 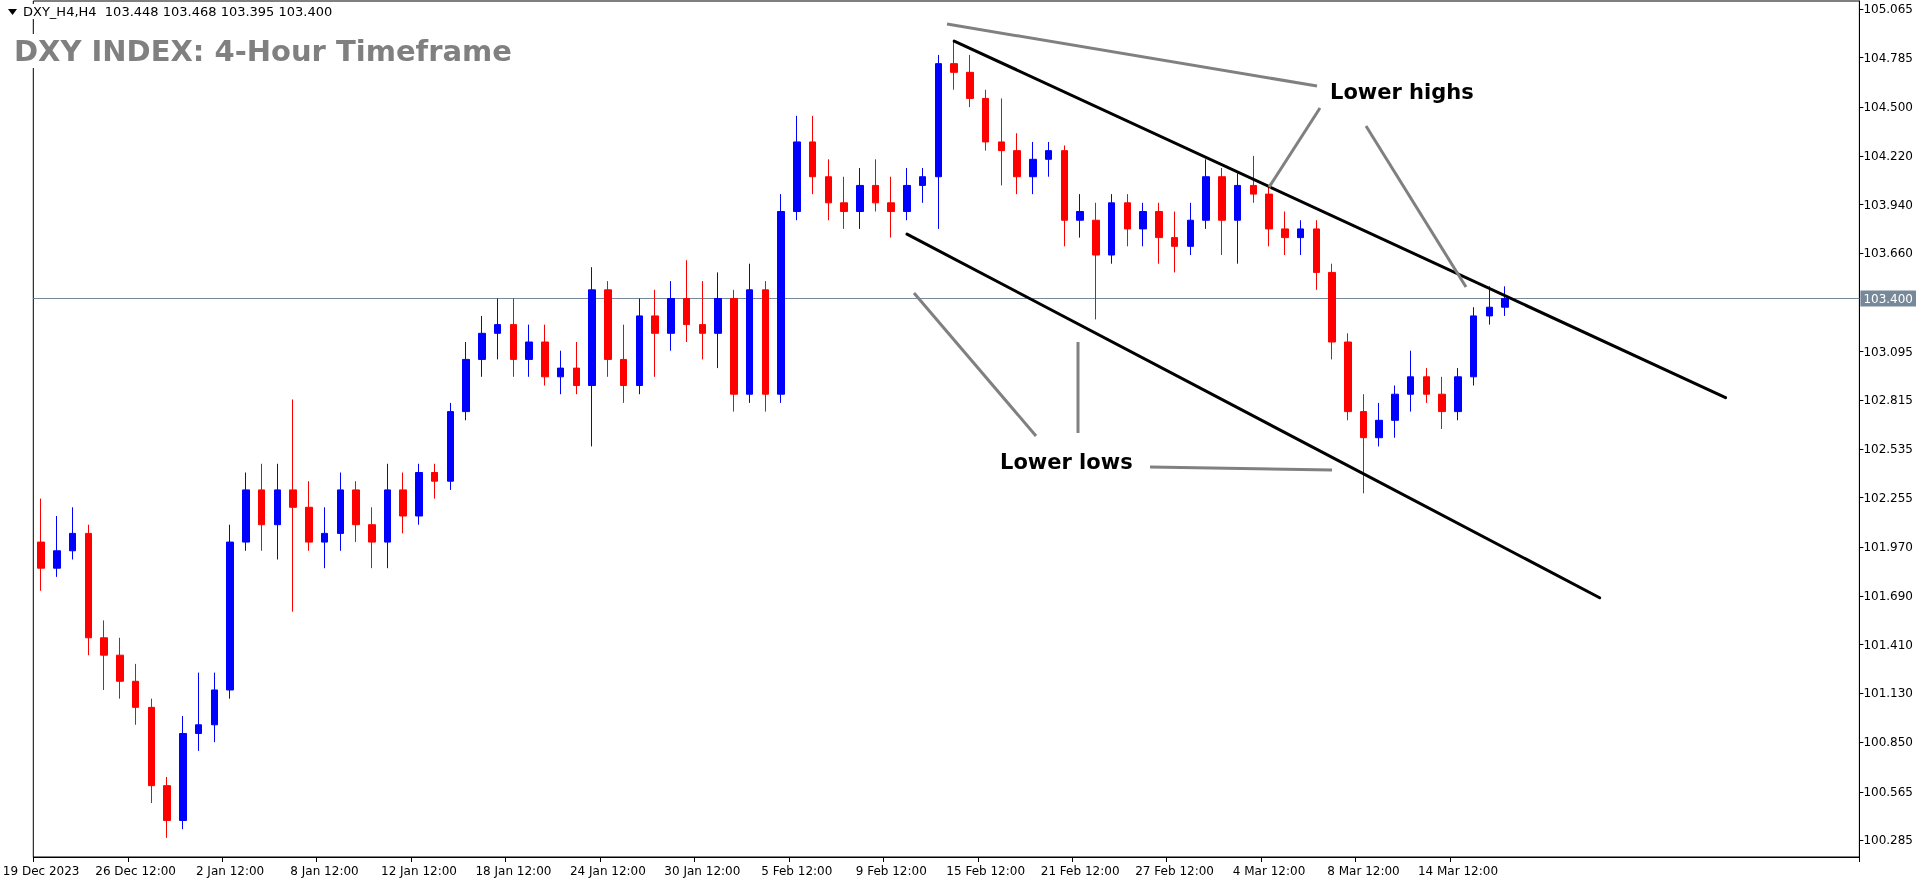 I want to click on x-tick-label: 4 Mar 12:00, so click(x=1269, y=871).